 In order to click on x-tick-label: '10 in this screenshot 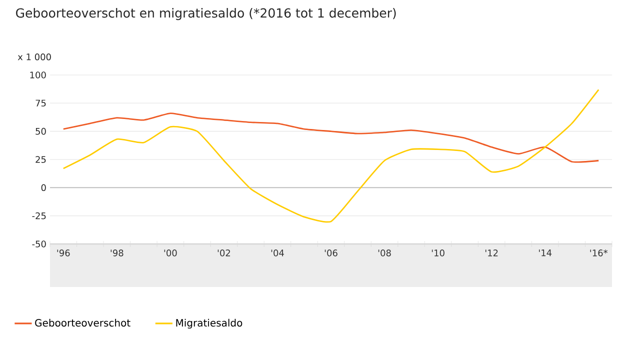, I will do `click(438, 253)`.